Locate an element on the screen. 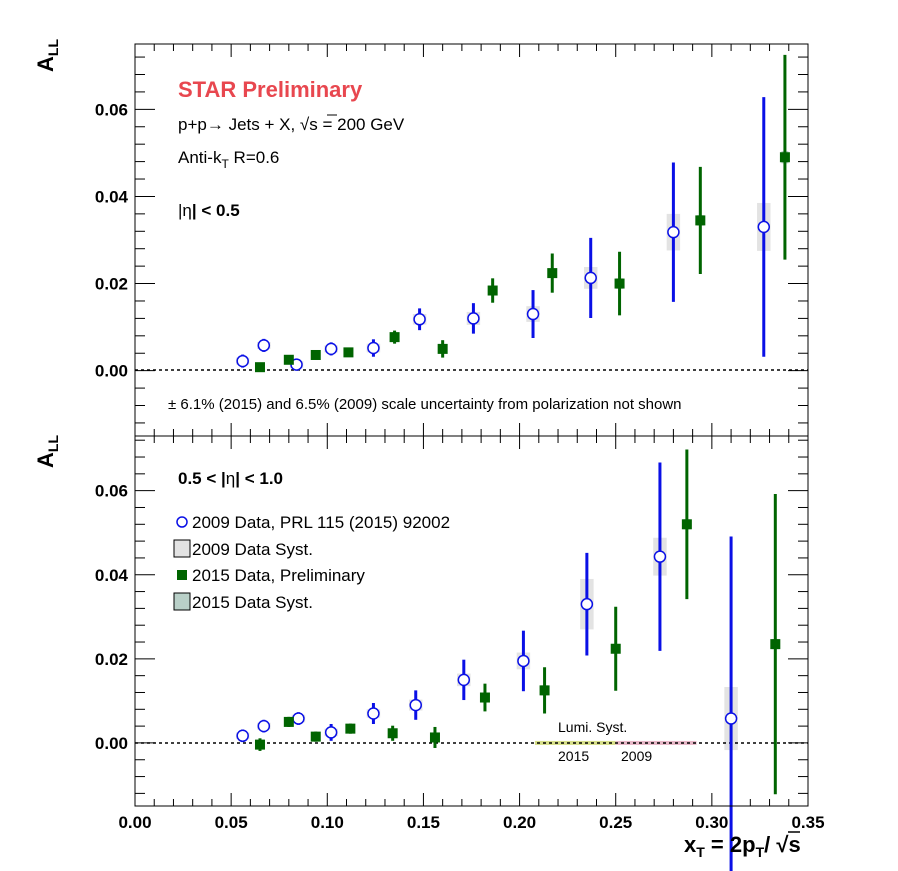  x-tick-label: 0.30 is located at coordinates (711, 822).